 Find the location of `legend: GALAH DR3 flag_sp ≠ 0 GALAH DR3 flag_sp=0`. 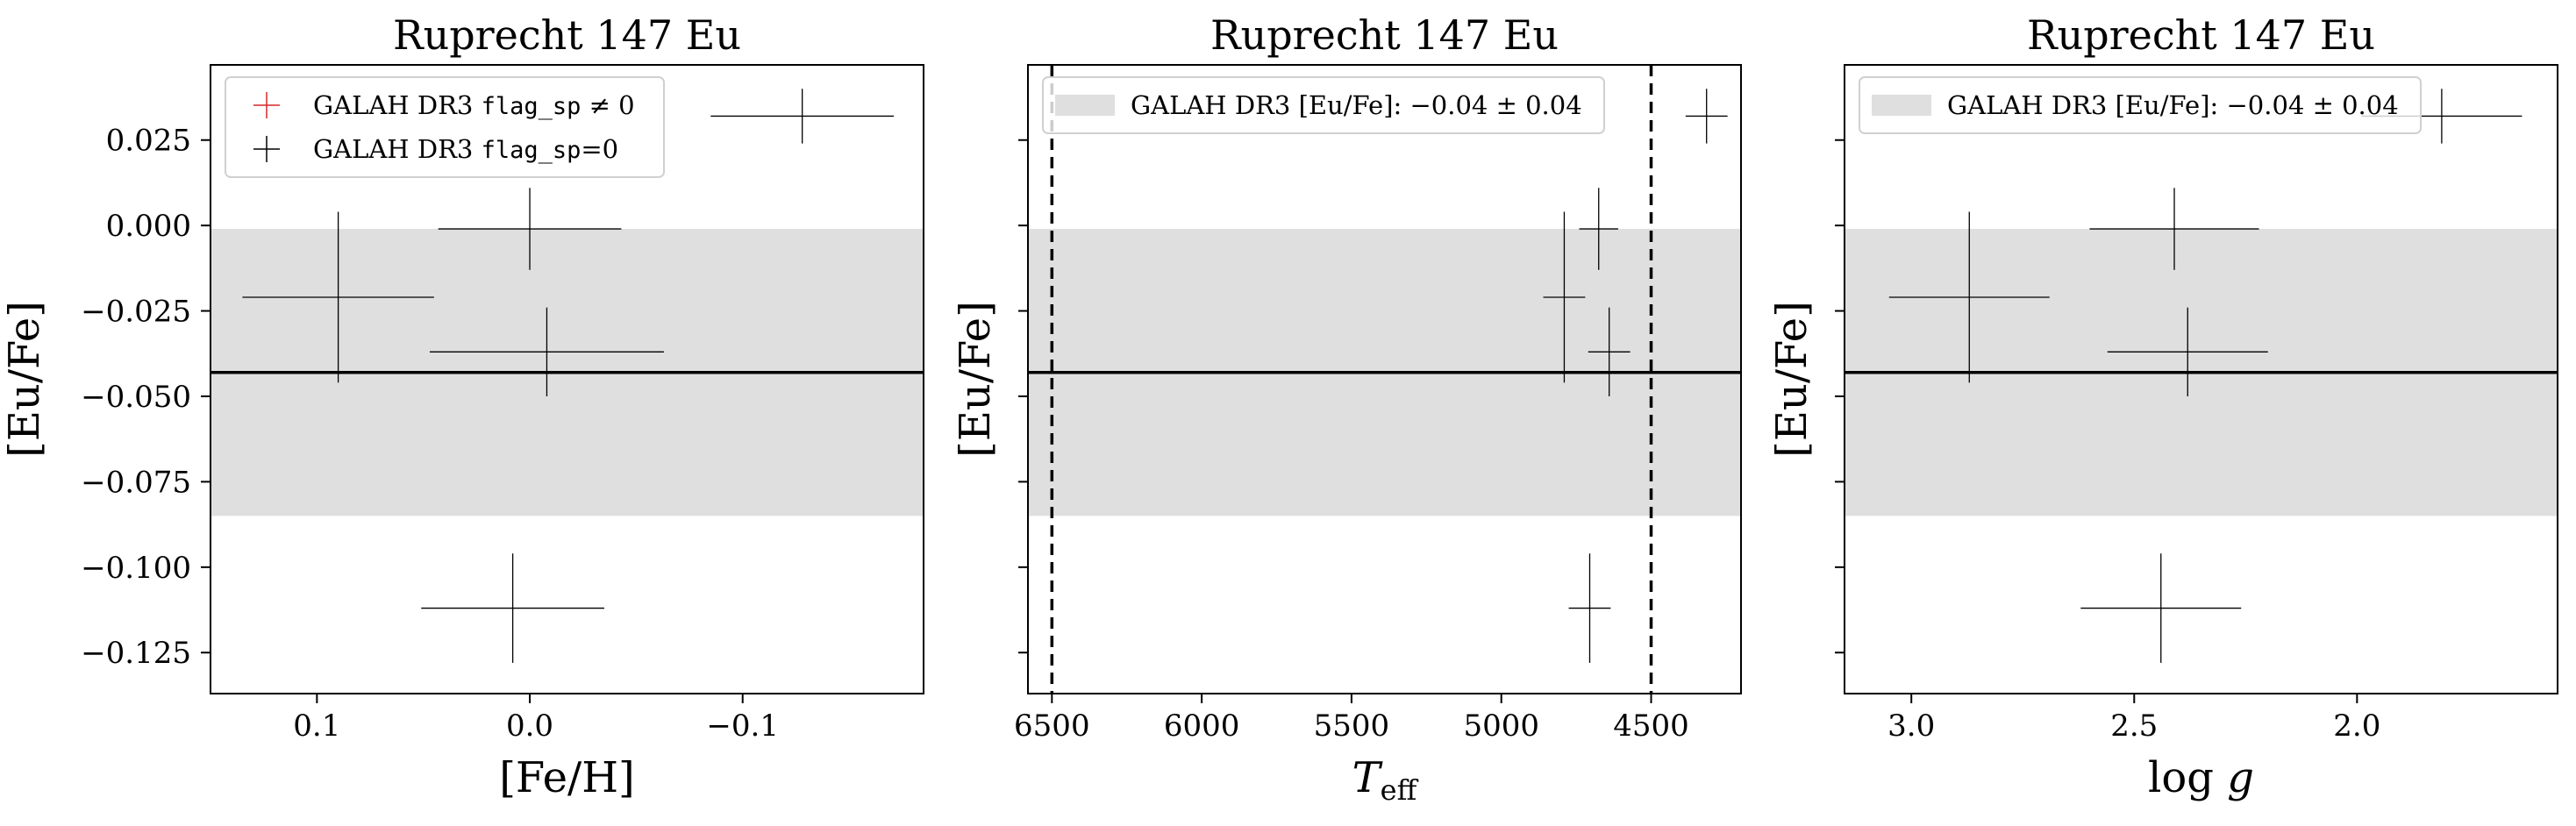

legend: GALAH DR3 flag_sp ≠ 0 GALAH DR3 flag_sp=0 is located at coordinates (445, 127).